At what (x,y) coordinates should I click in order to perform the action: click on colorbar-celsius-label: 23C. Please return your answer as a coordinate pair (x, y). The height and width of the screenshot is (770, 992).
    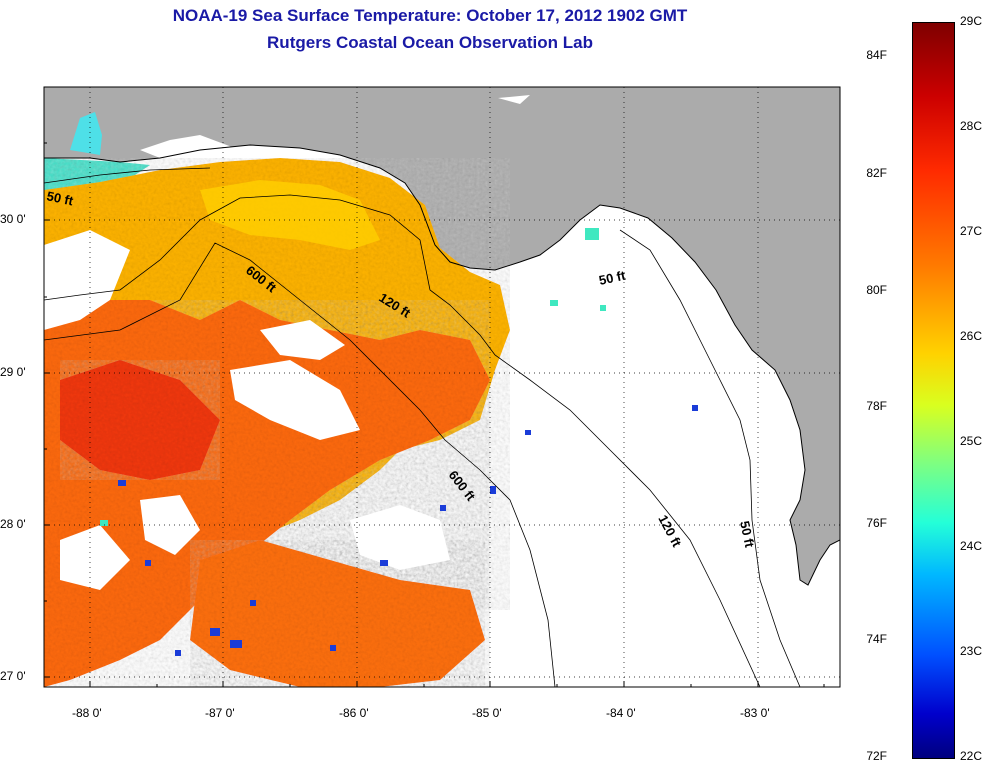
    Looking at the image, I should click on (971, 651).